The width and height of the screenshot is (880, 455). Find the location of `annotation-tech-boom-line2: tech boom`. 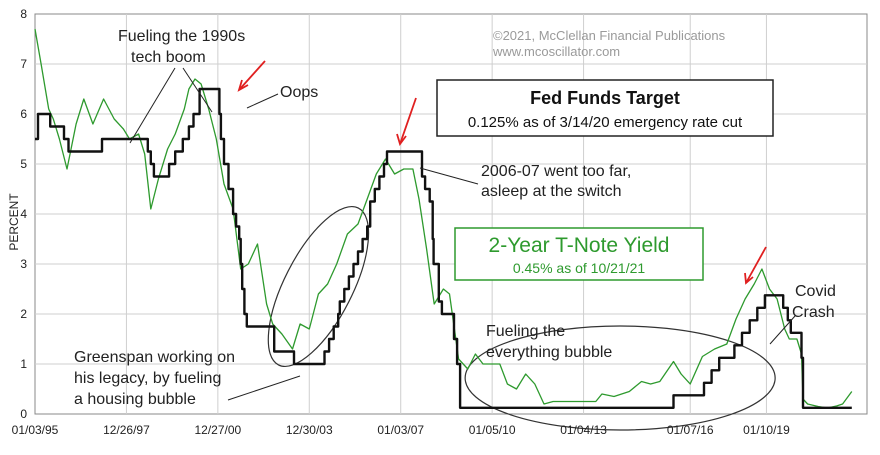

annotation-tech-boom-line2: tech boom is located at coordinates (168, 57).